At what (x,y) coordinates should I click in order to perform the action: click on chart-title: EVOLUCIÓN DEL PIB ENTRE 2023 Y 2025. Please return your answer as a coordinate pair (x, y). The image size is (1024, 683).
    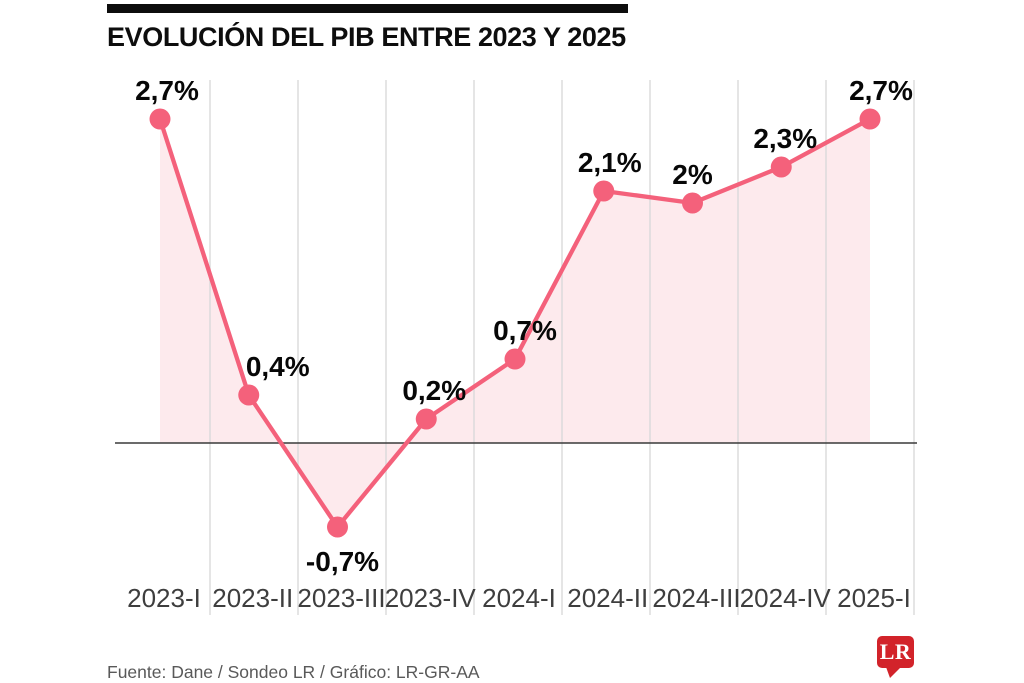
    Looking at the image, I should click on (366, 37).